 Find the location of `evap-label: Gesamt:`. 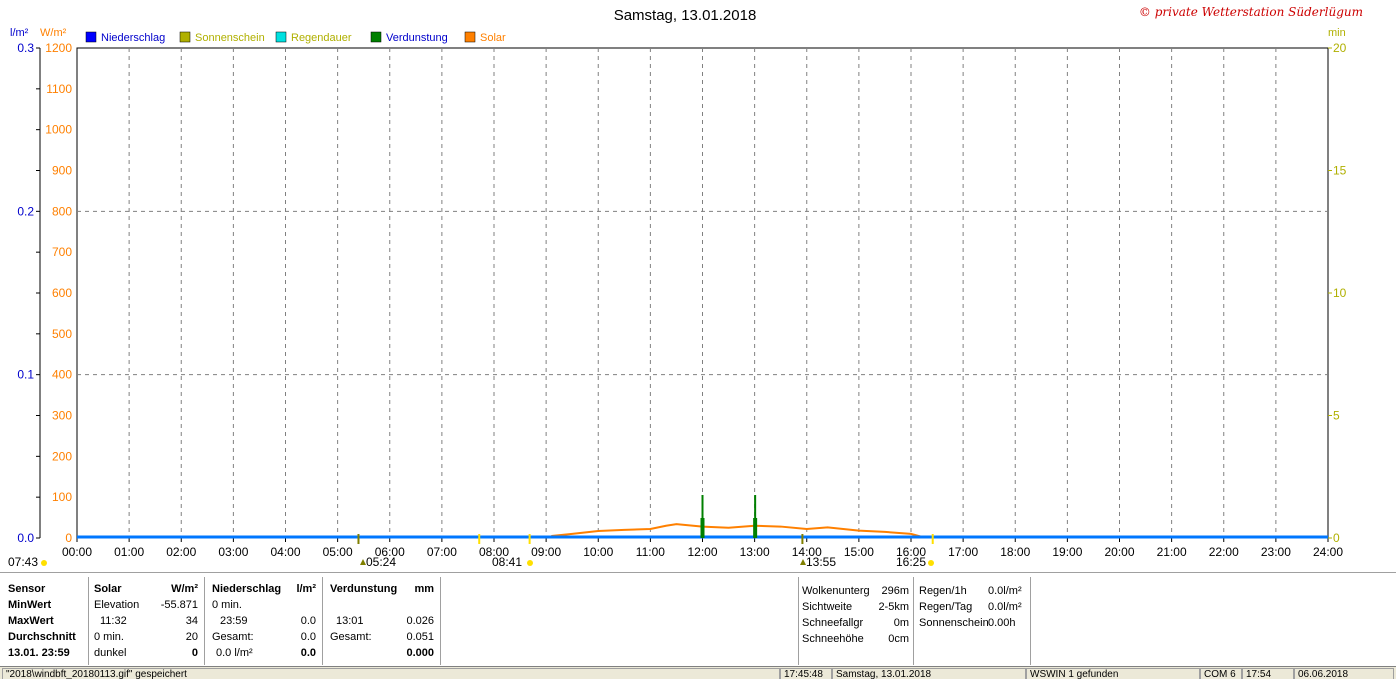

evap-label: Gesamt: is located at coordinates (351, 637).